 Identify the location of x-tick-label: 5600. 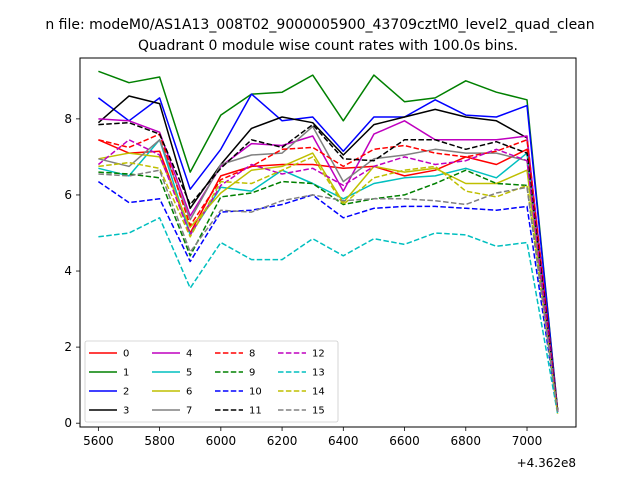
(98, 441).